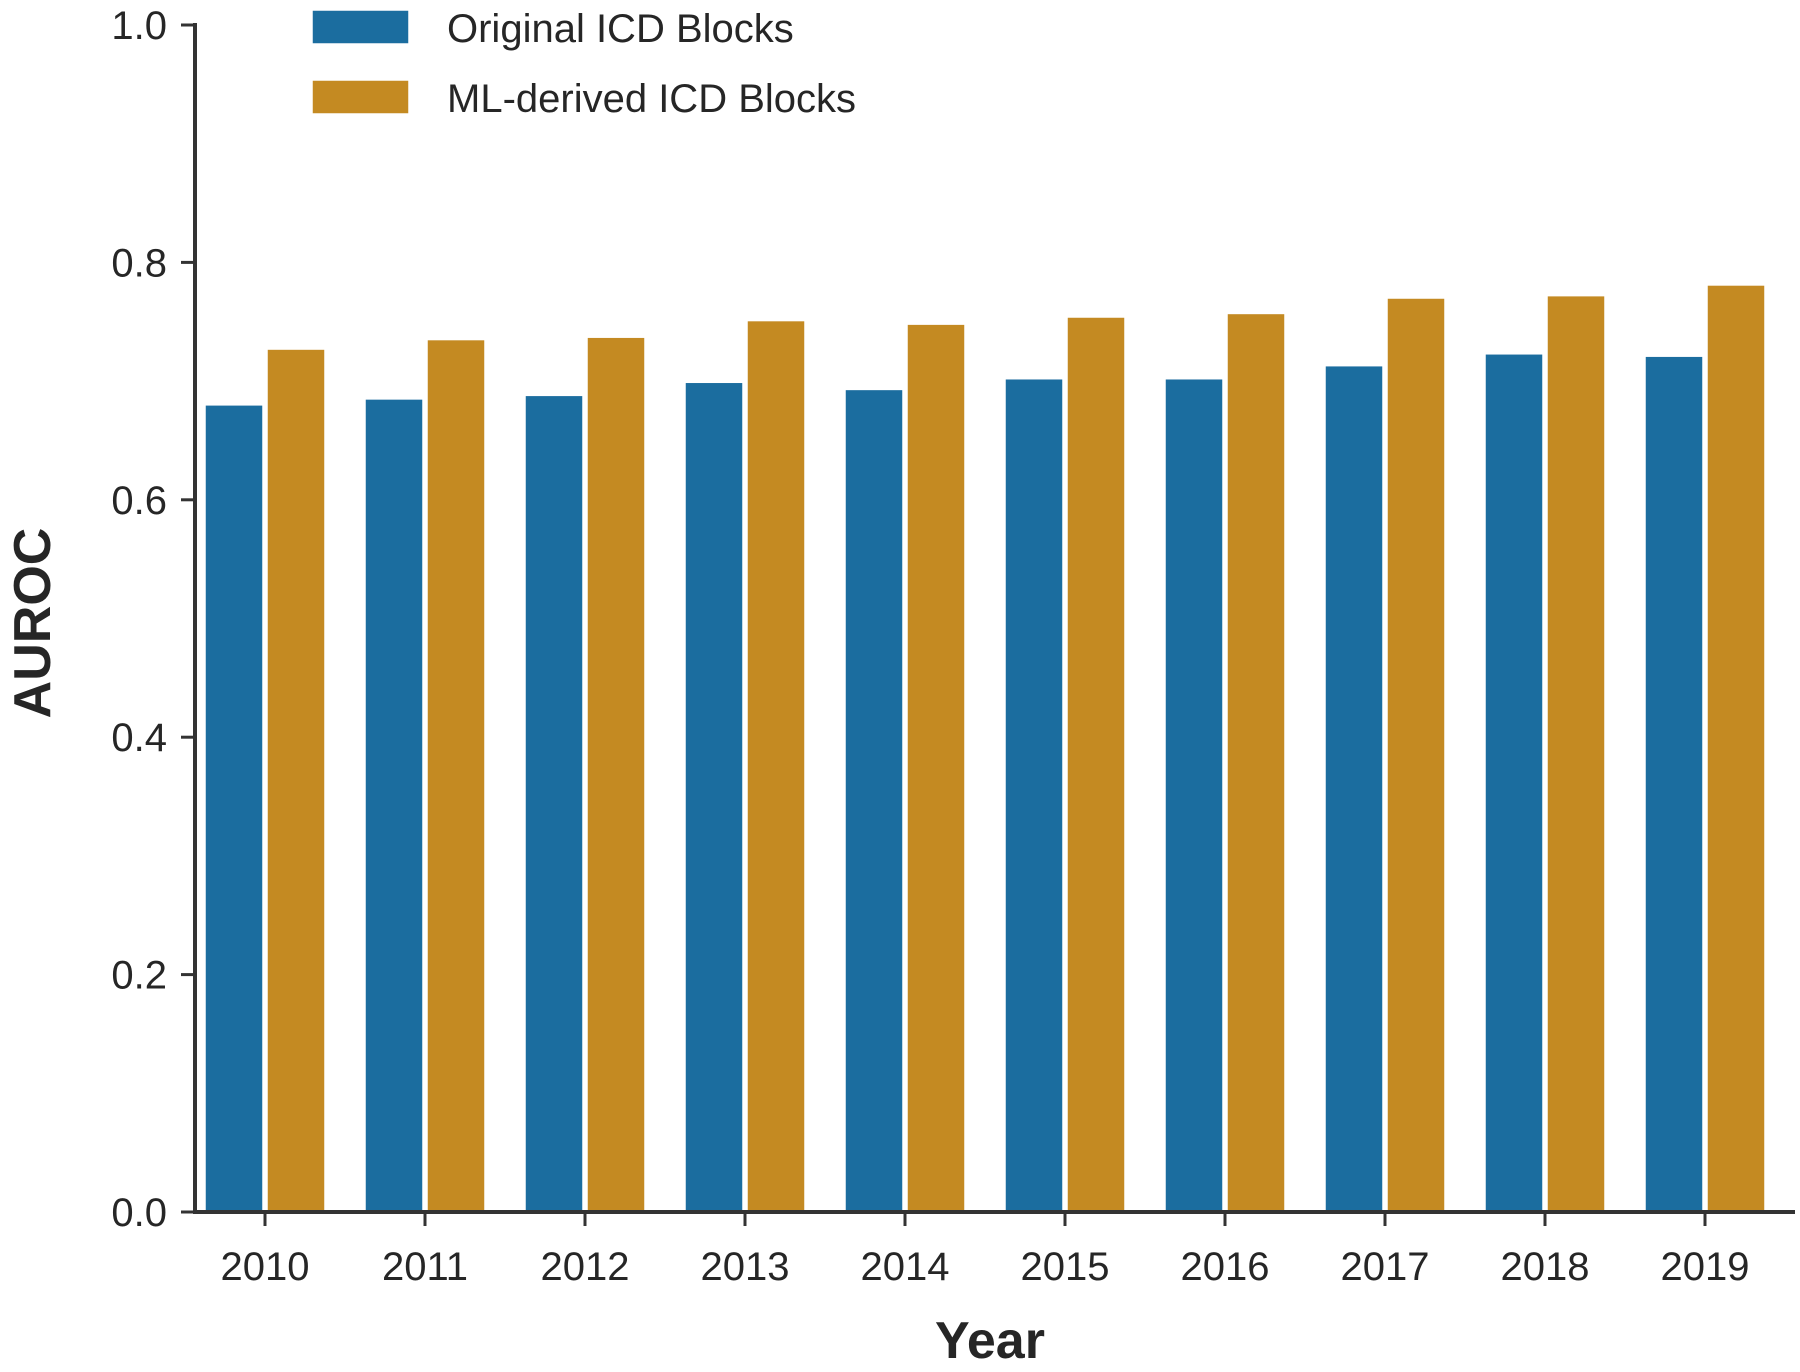  Describe the element at coordinates (1545, 1267) in the screenshot. I see `x-tick-label: 2018` at that location.